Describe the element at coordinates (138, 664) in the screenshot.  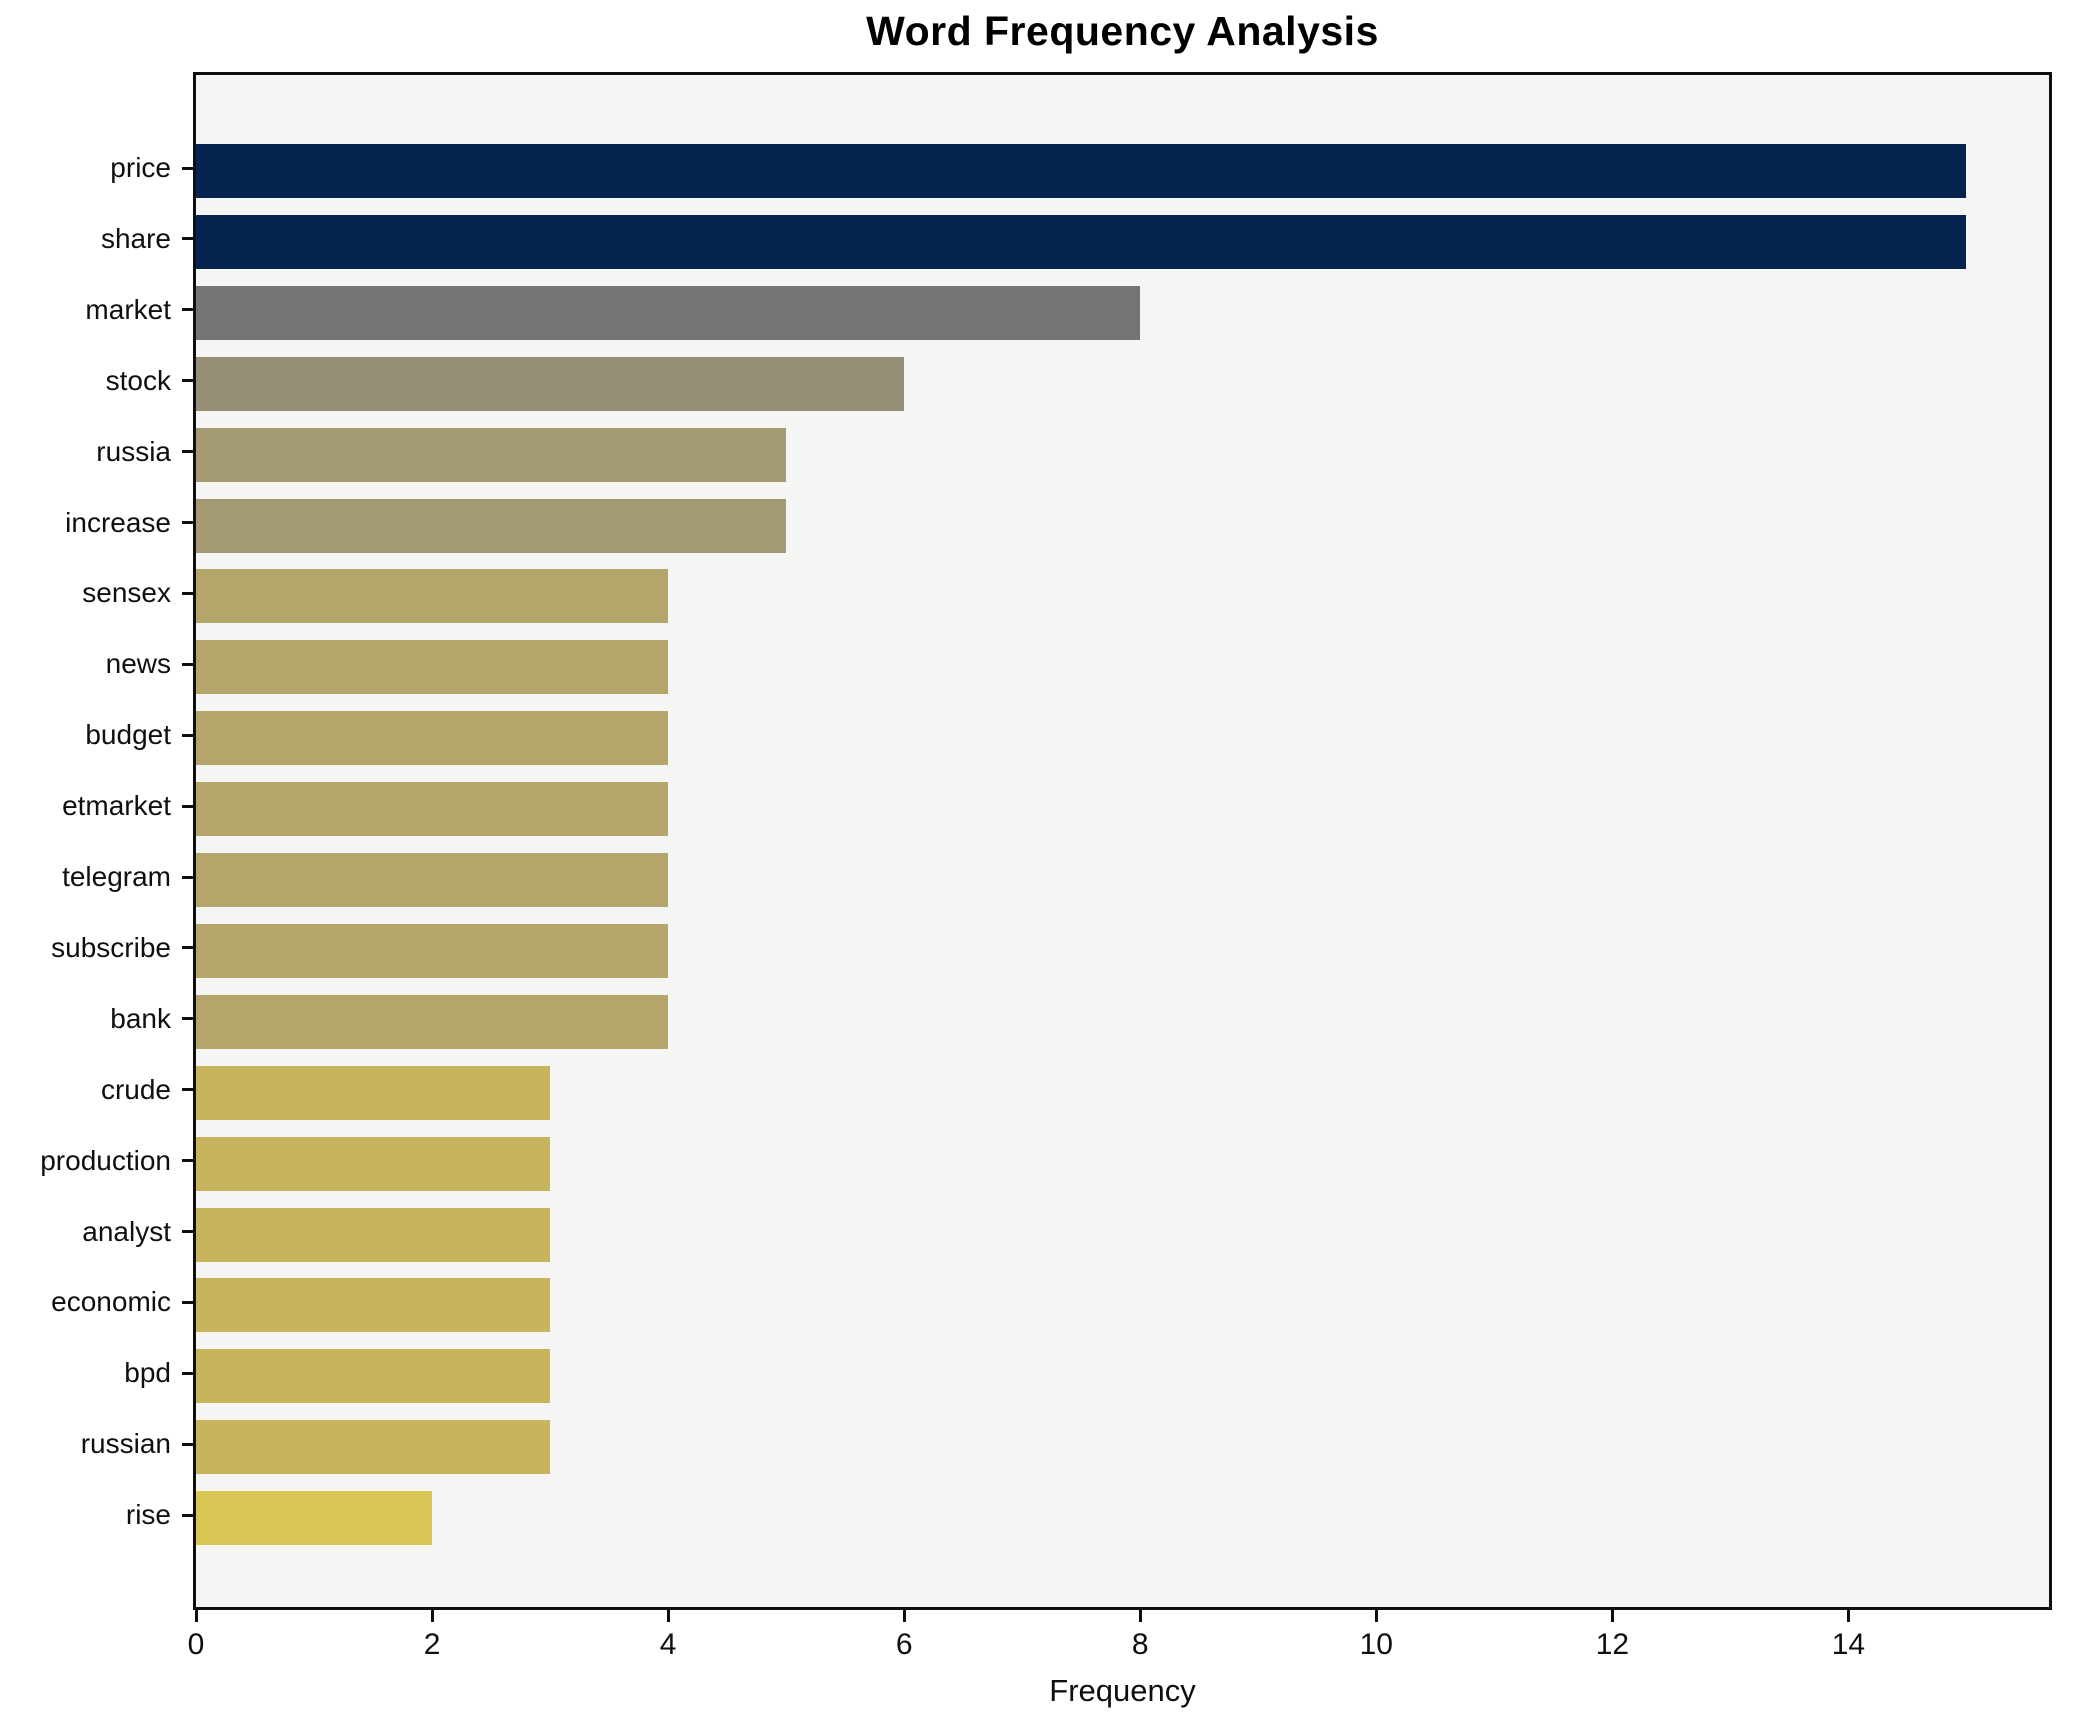
I see `y-tick-label-news: news` at that location.